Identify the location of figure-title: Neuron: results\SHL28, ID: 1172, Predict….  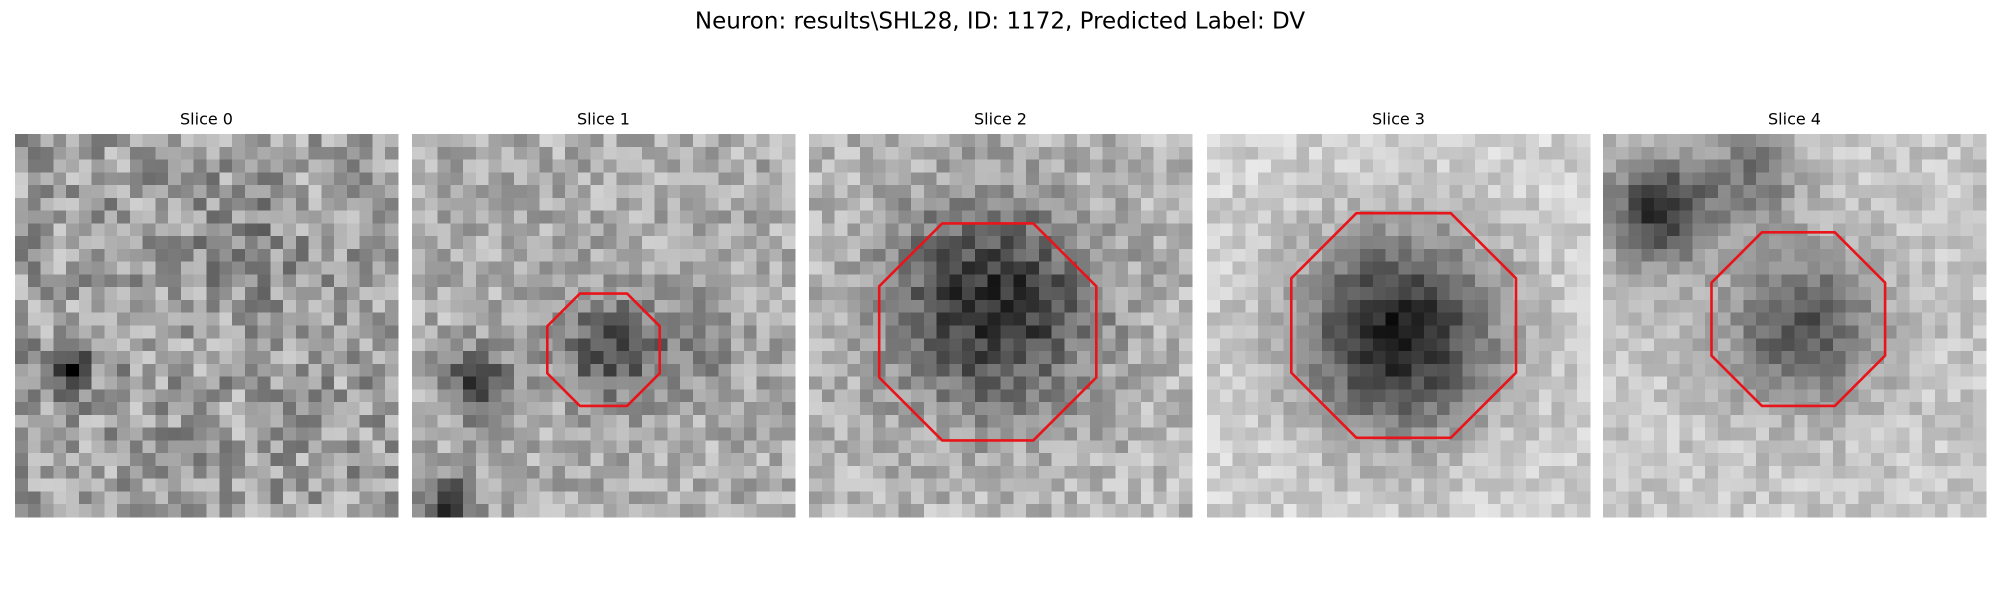
(1000, 22).